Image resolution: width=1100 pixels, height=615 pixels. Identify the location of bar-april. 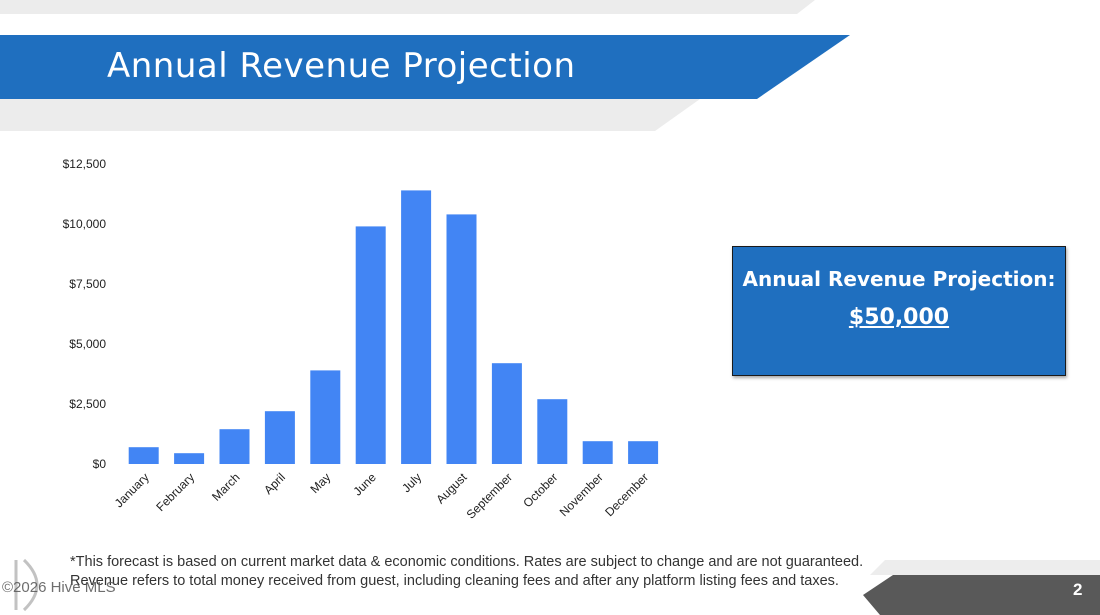
(279, 437).